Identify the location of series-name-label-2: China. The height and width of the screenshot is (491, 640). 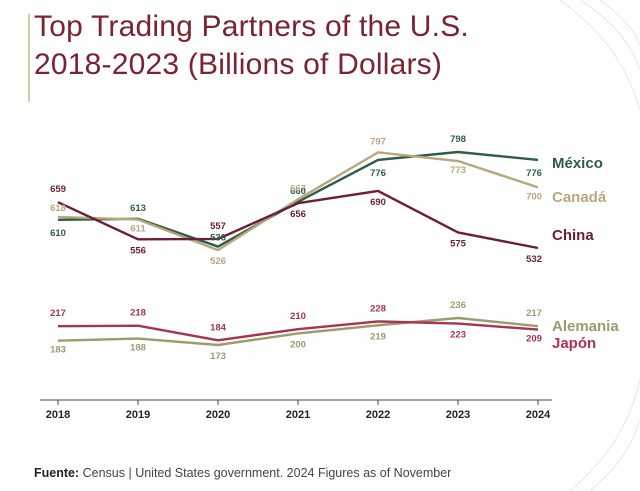
(573, 235).